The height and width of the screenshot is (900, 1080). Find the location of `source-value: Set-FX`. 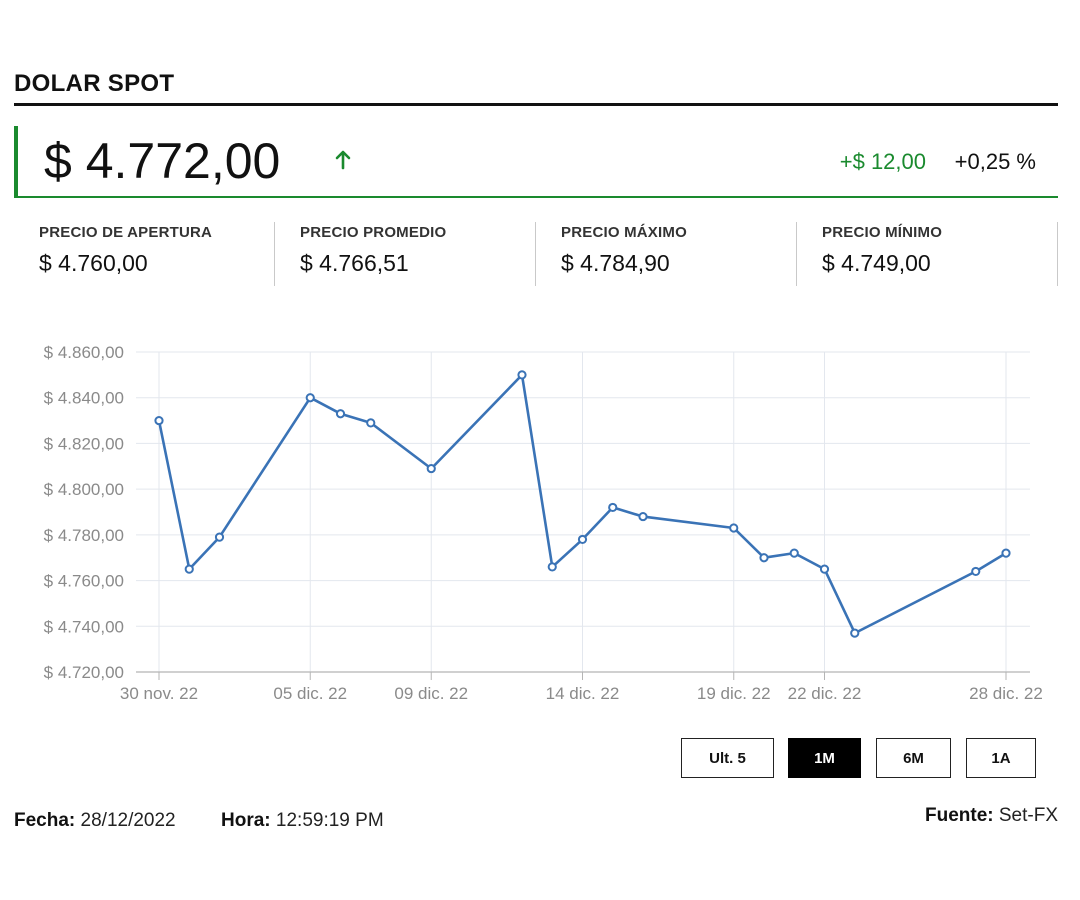

source-value: Set-FX is located at coordinates (1028, 815).